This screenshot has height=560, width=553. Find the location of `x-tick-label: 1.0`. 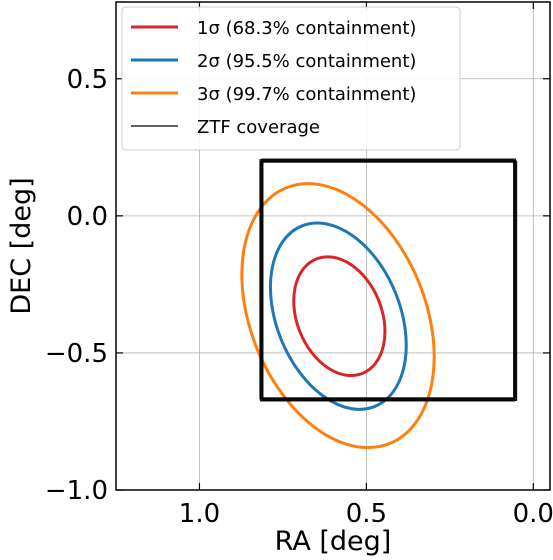

x-tick-label: 1.0 is located at coordinates (199, 514).